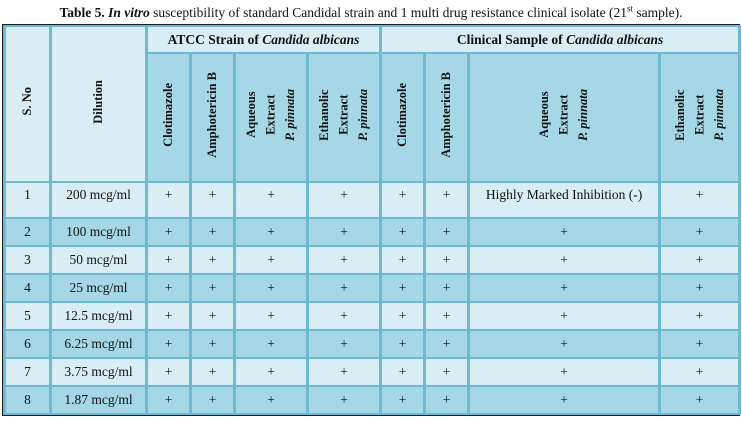  I want to click on column-header-clinical-clotimazole: Clotimazole, so click(403, 118).